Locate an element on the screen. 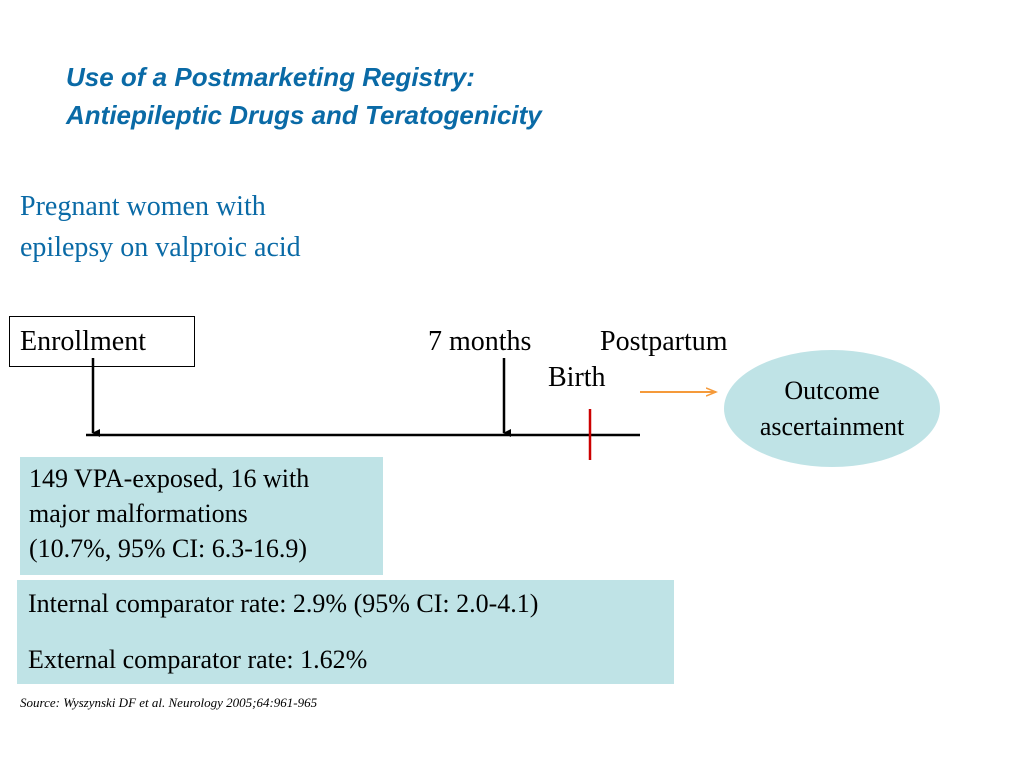  title-line-1: Use of a Postmarketing Registry: is located at coordinates (270, 77).